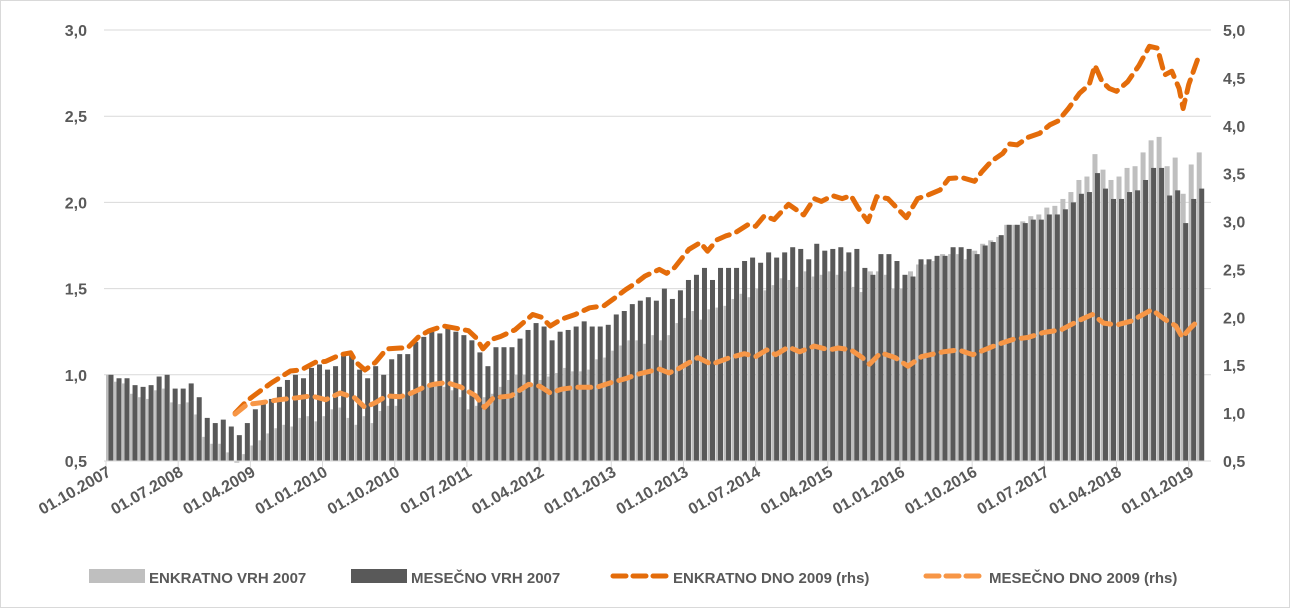 The height and width of the screenshot is (614, 1290). I want to click on y-left-tick-label: 2,5, so click(76, 117).